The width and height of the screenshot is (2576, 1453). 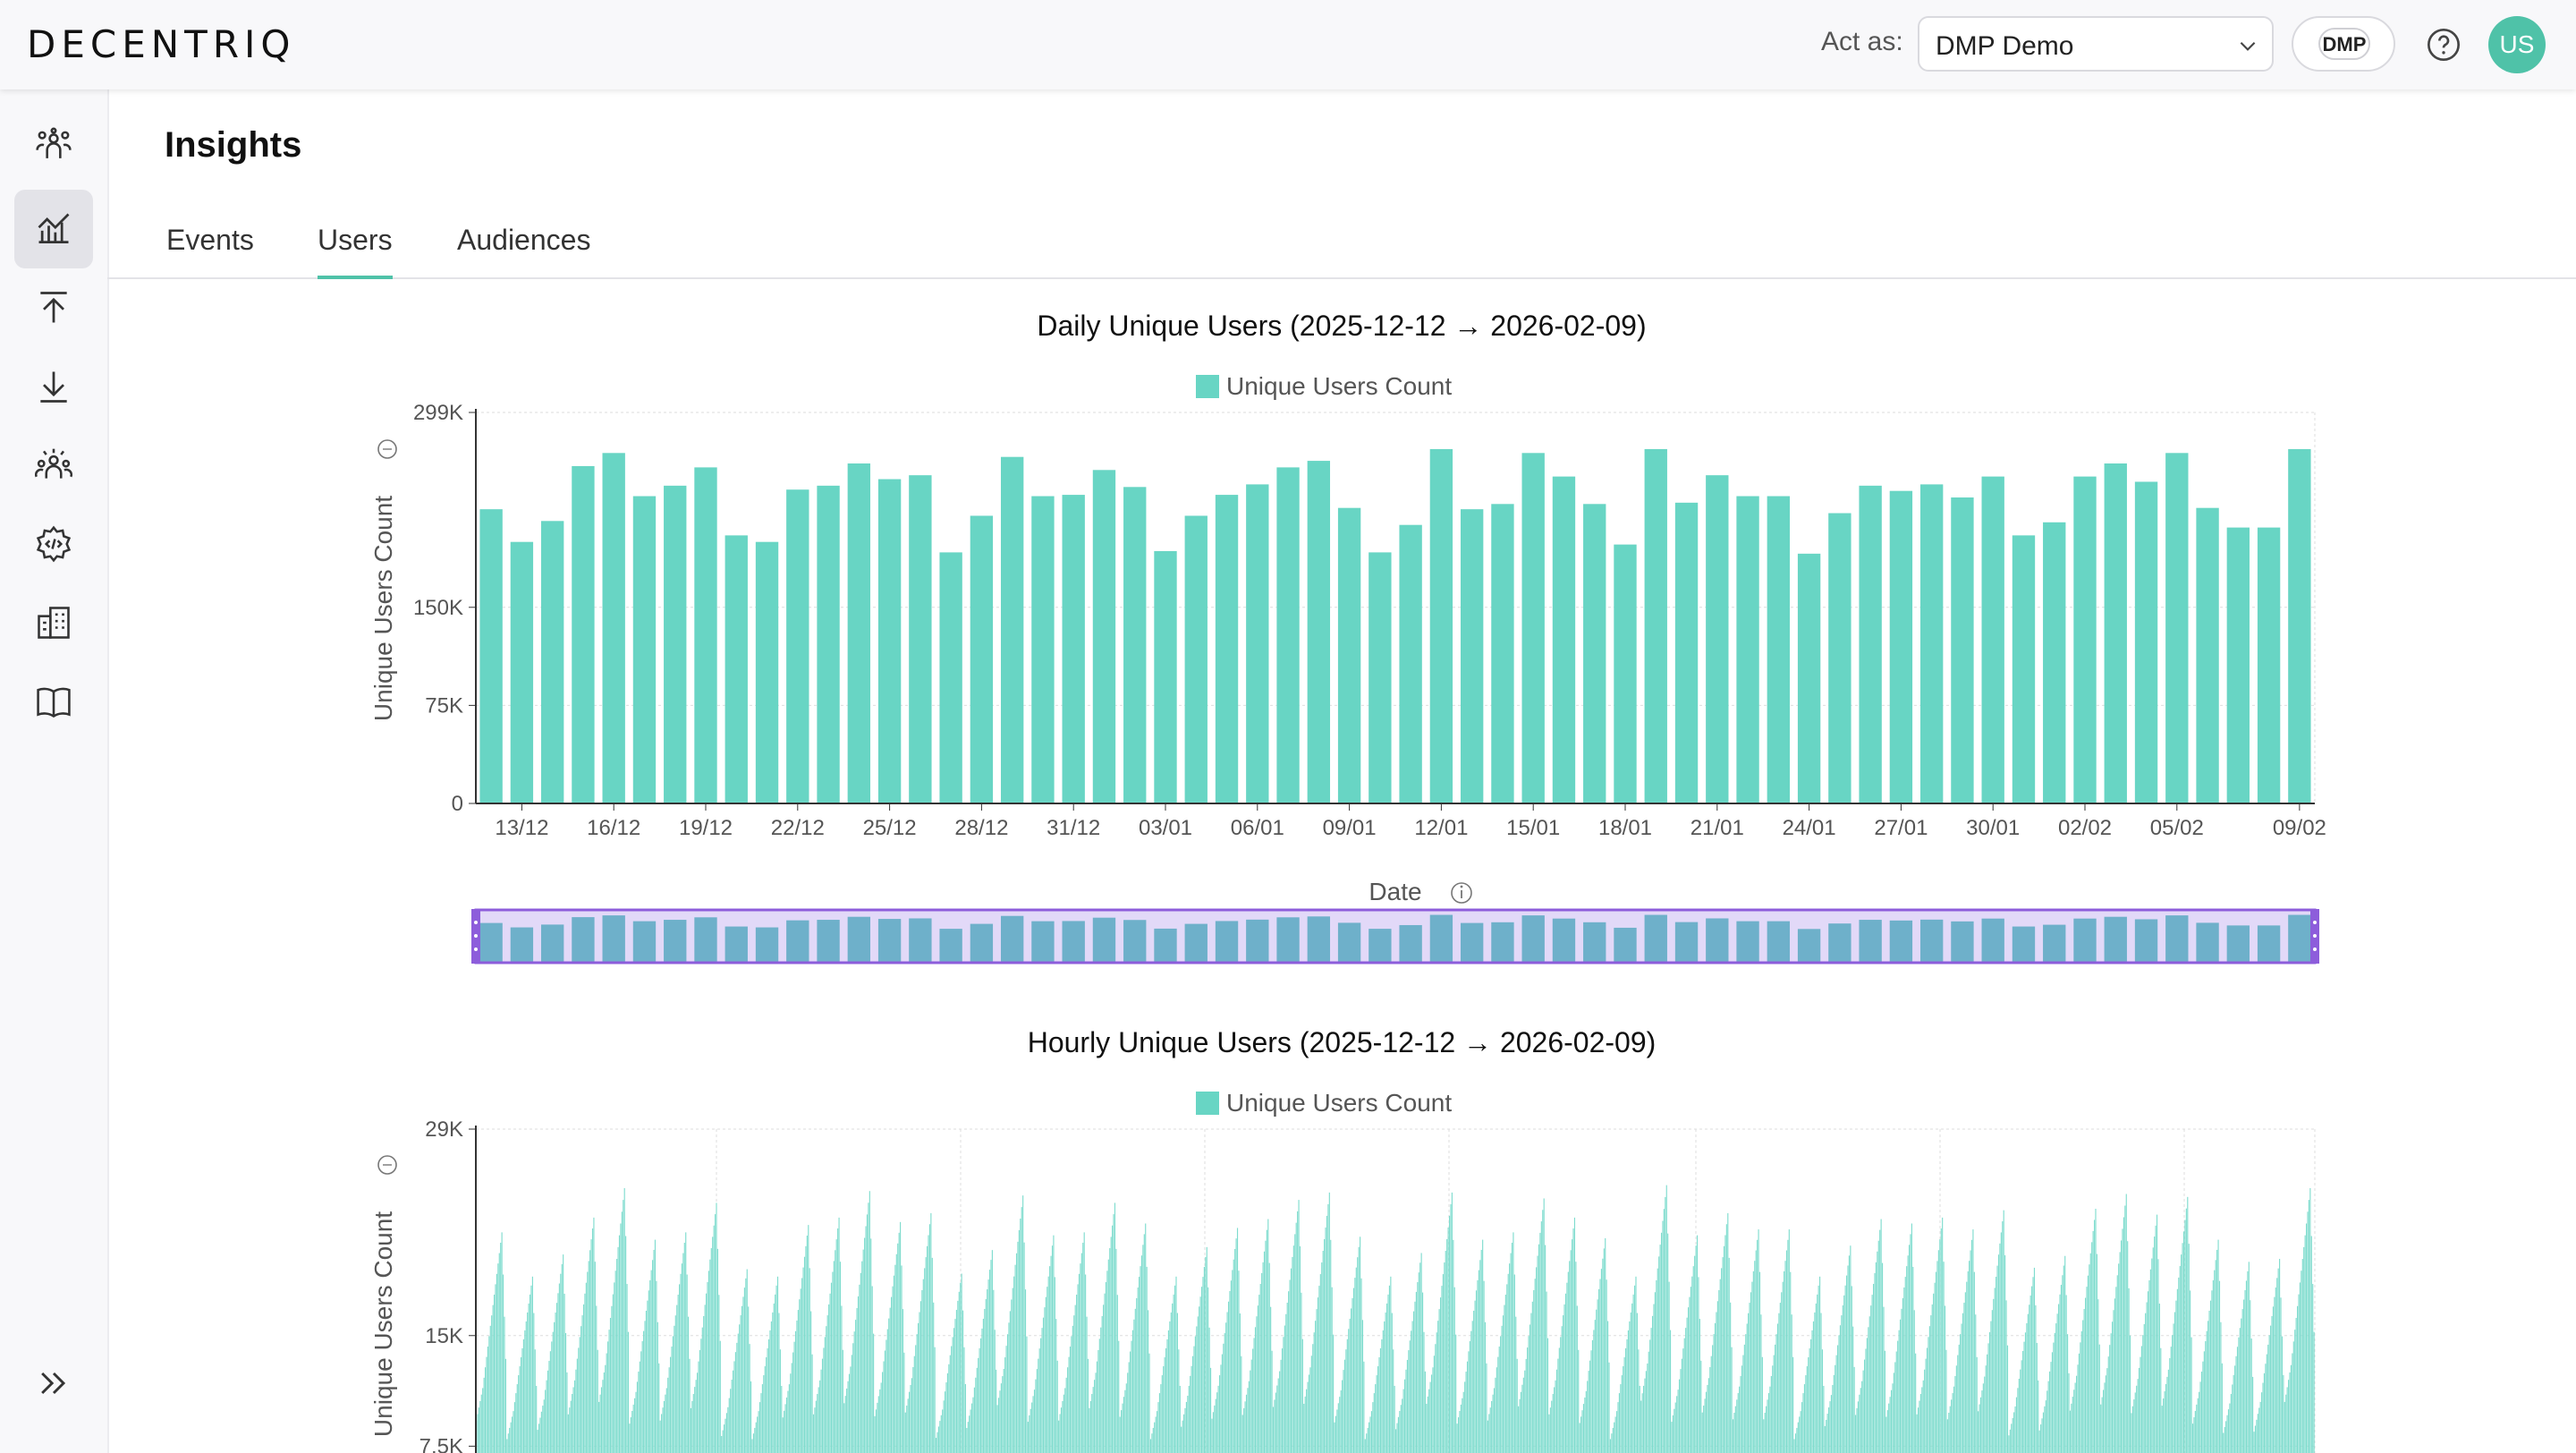 I want to click on insights-chart-icon, so click(x=54, y=228).